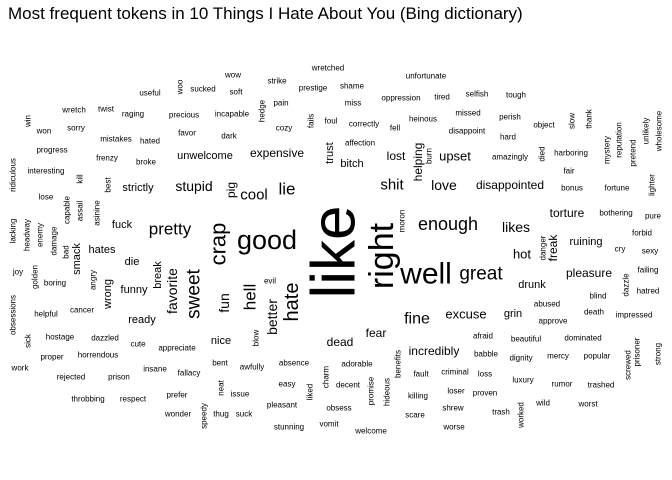 This screenshot has width=672, height=480. Describe the element at coordinates (292, 302) in the screenshot. I see `word-hate: hate` at that location.